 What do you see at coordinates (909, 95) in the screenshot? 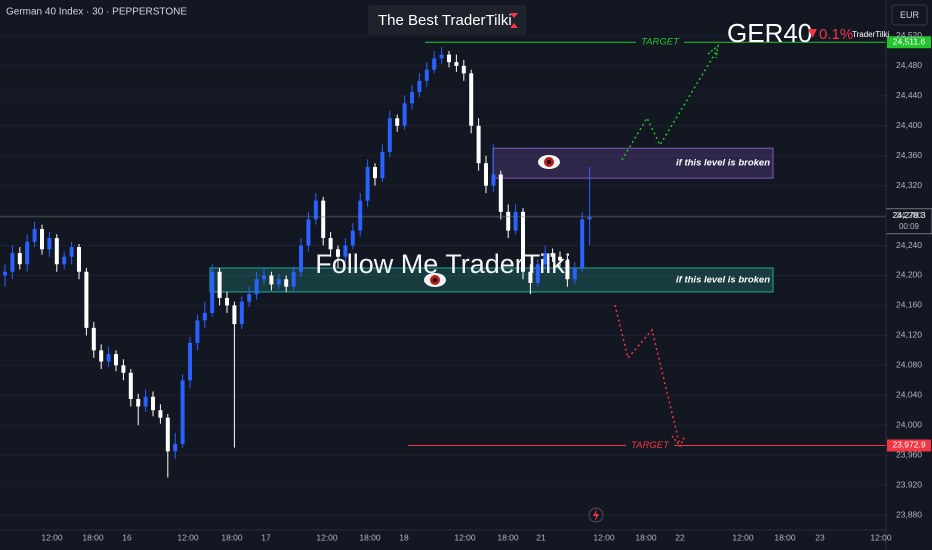
I see `y-tick-label: 24,440` at bounding box center [909, 95].